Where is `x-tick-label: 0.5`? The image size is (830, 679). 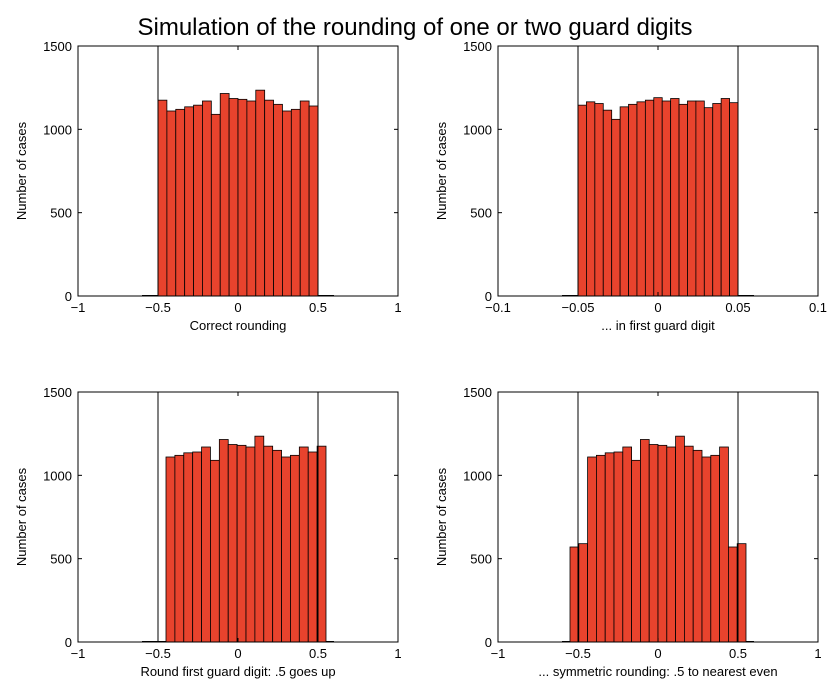 x-tick-label: 0.5 is located at coordinates (318, 307).